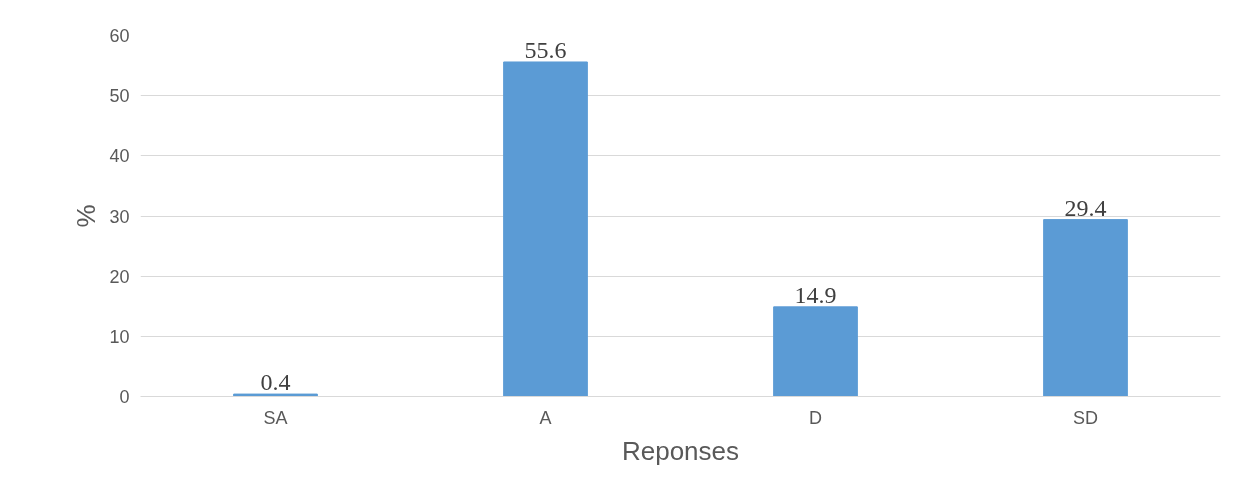 This screenshot has width=1253, height=499. What do you see at coordinates (1086, 417) in the screenshot?
I see `x-tick-label: SD` at bounding box center [1086, 417].